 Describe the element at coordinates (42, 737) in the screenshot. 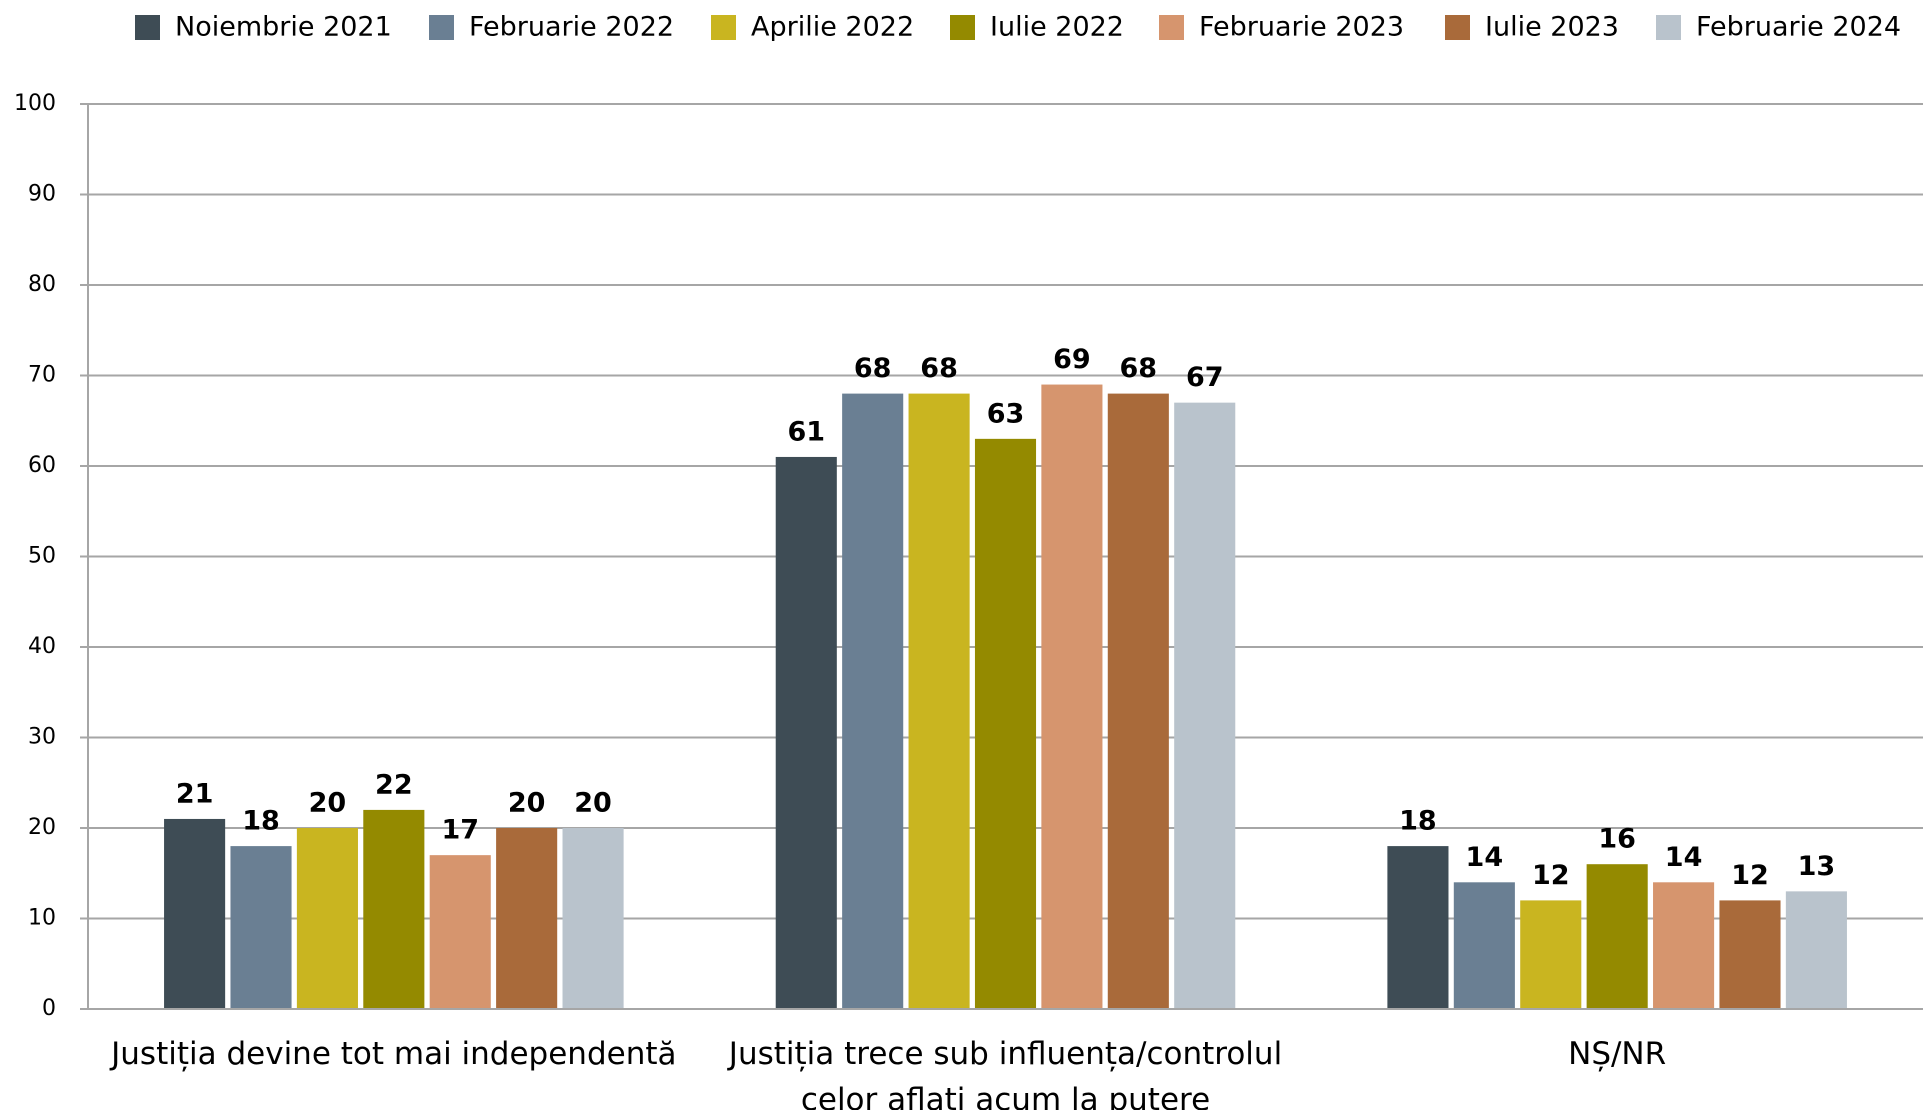

I see `y-tick-label: 30` at that location.